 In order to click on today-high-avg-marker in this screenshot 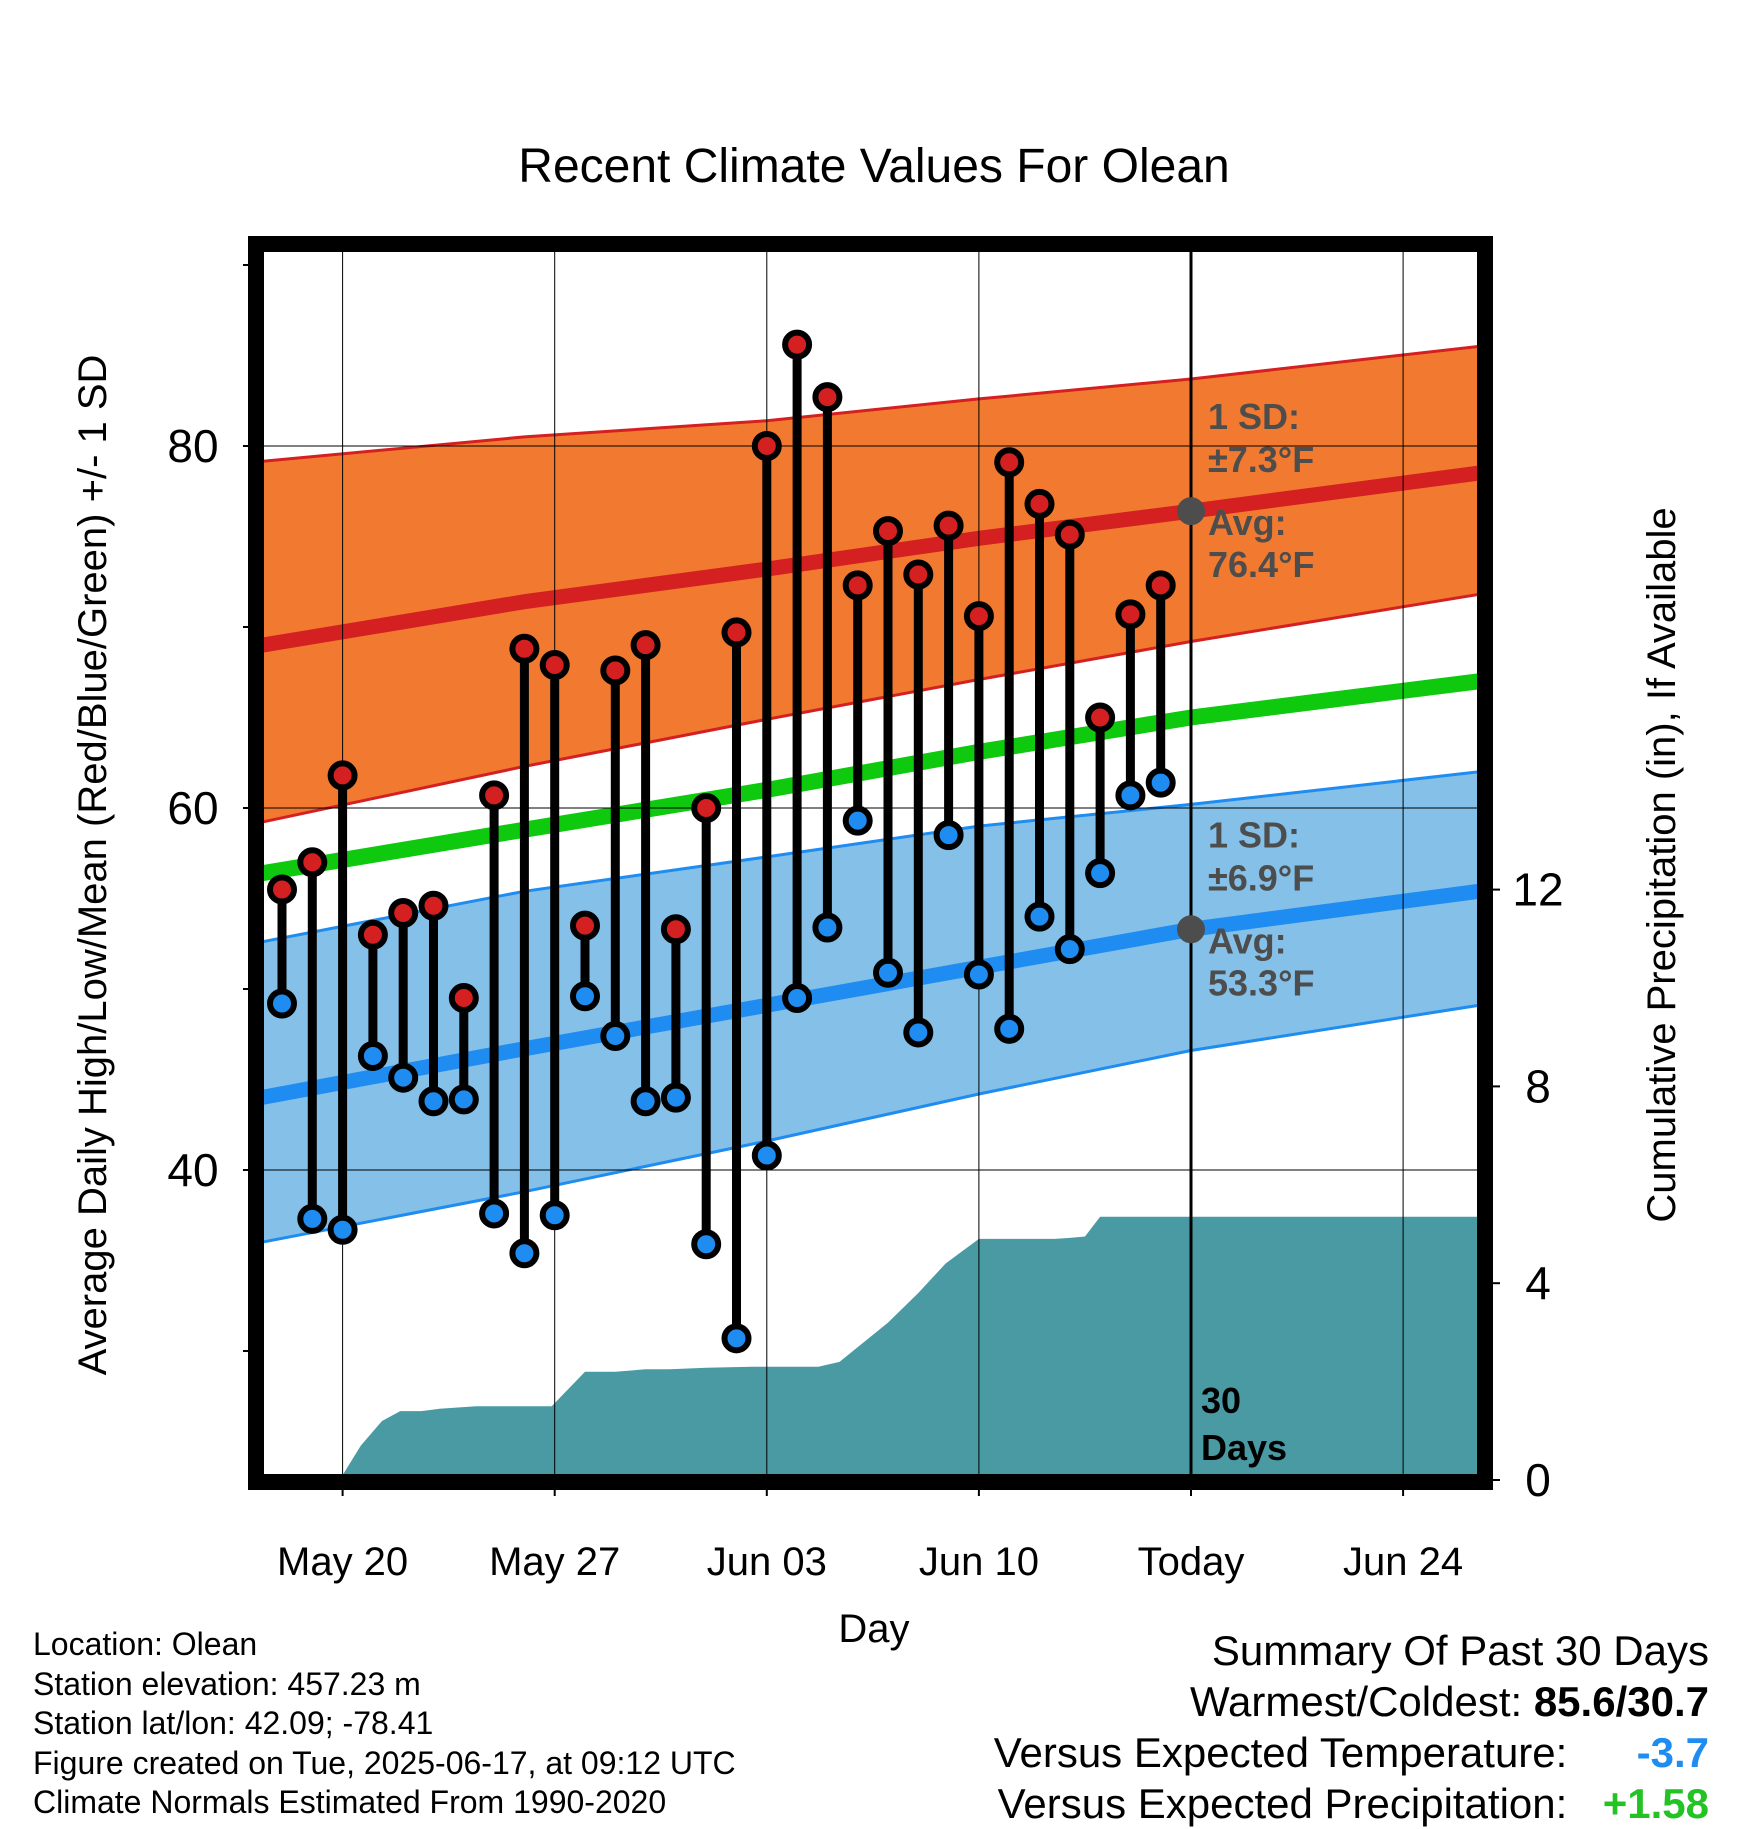, I will do `click(1191, 511)`.